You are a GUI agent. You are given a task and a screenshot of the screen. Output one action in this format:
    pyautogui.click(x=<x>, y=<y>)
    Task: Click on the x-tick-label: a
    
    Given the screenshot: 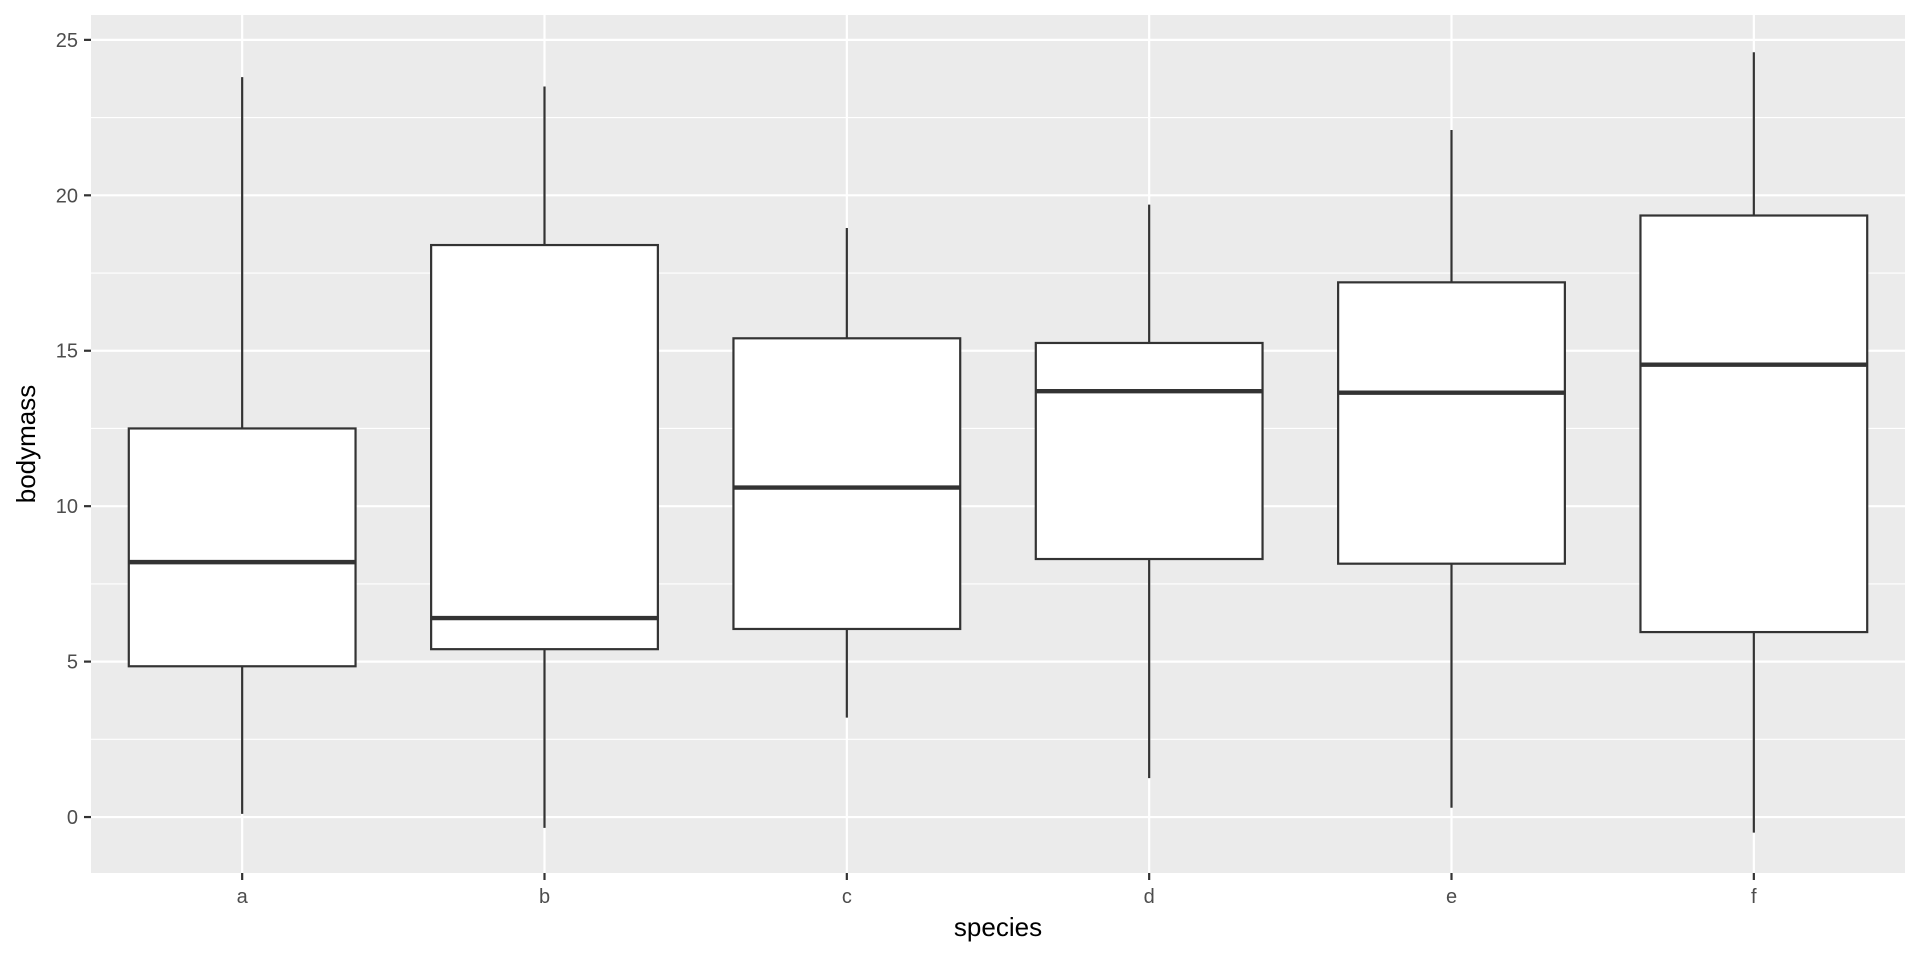 What is the action you would take?
    pyautogui.click(x=243, y=897)
    